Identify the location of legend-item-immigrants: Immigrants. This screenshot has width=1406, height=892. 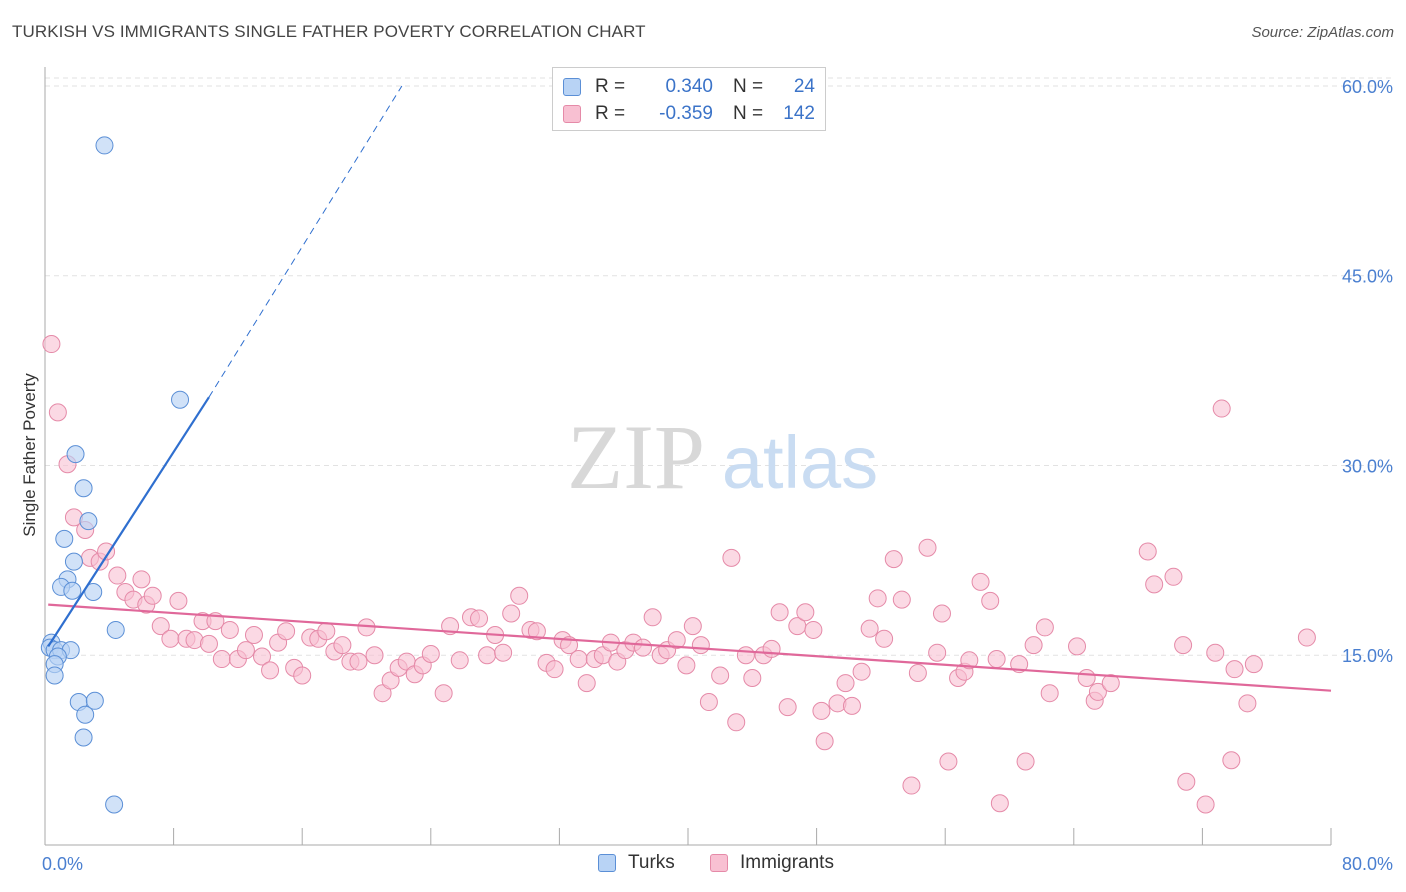
(772, 863).